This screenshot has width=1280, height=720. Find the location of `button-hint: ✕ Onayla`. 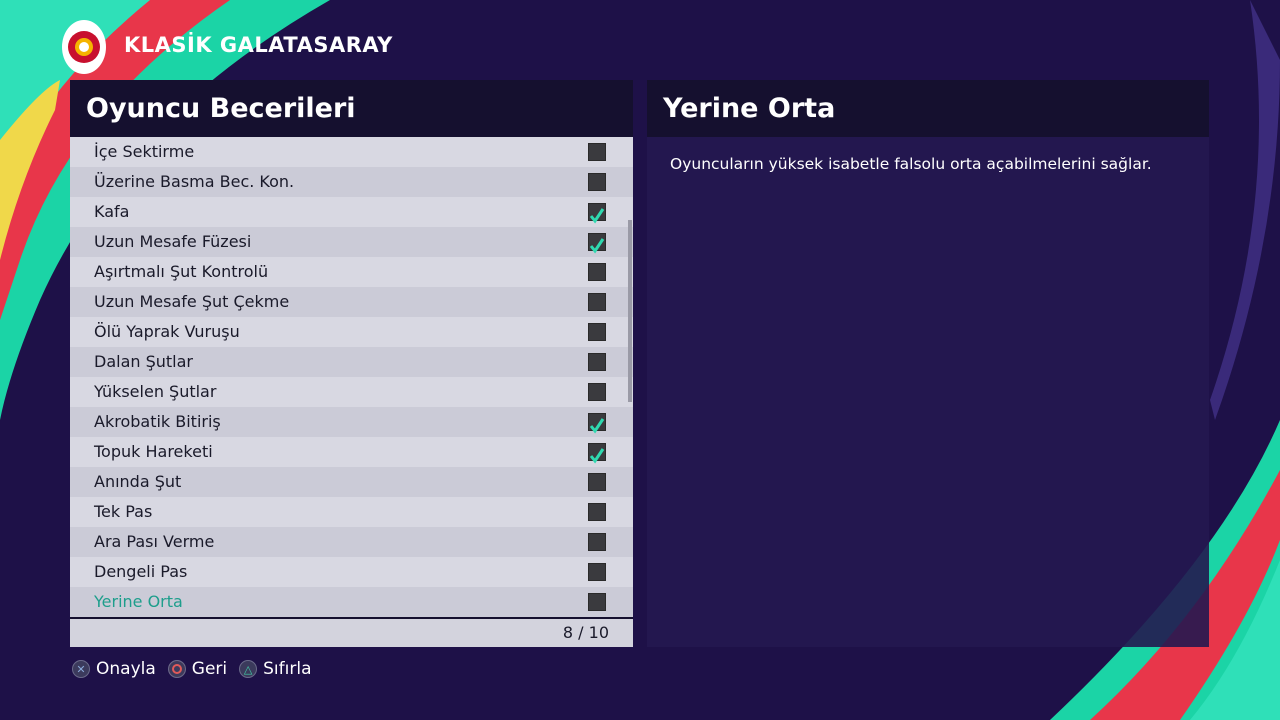

button-hint: ✕ Onayla is located at coordinates (114, 669).